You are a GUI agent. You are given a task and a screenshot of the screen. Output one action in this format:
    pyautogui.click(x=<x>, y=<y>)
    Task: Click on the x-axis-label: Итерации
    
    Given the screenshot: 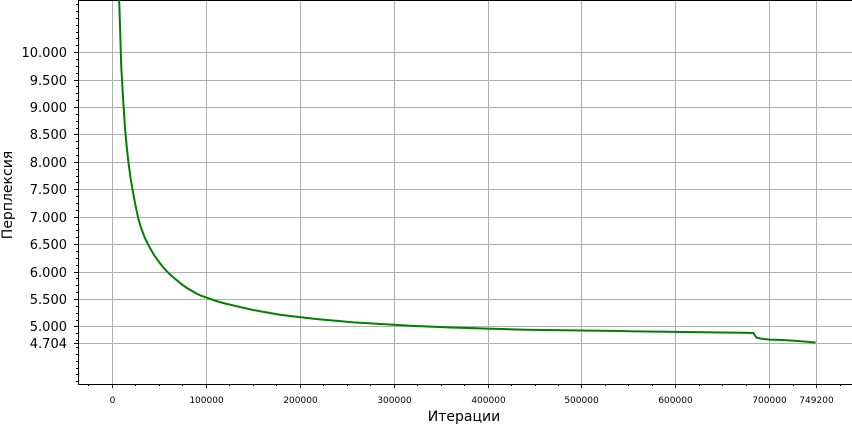 What is the action you would take?
    pyautogui.click(x=464, y=416)
    